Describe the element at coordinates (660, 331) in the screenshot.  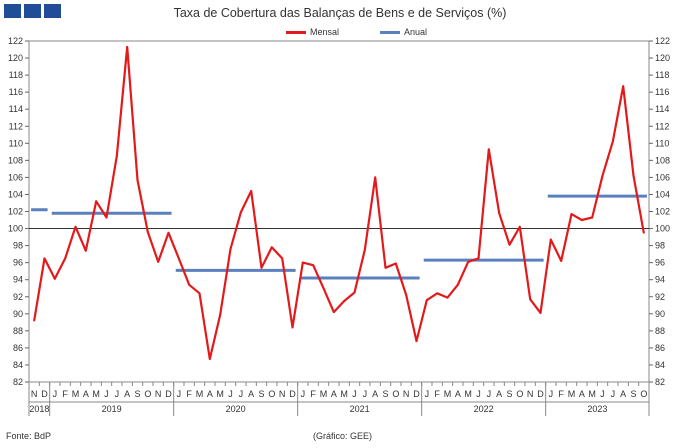
I see `y-tick-label-right: 88` at that location.